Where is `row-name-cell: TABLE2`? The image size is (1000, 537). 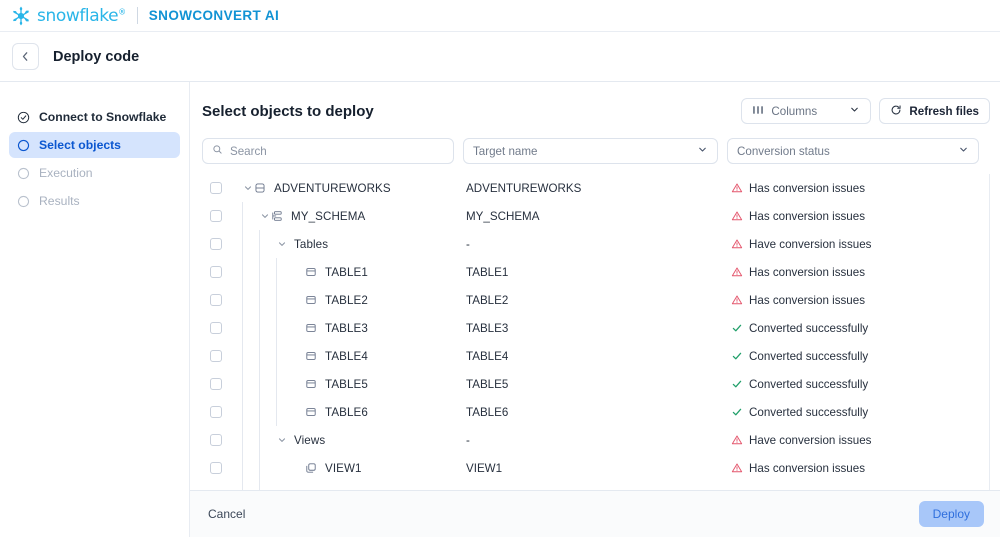 row-name-cell: TABLE2 is located at coordinates (350, 300).